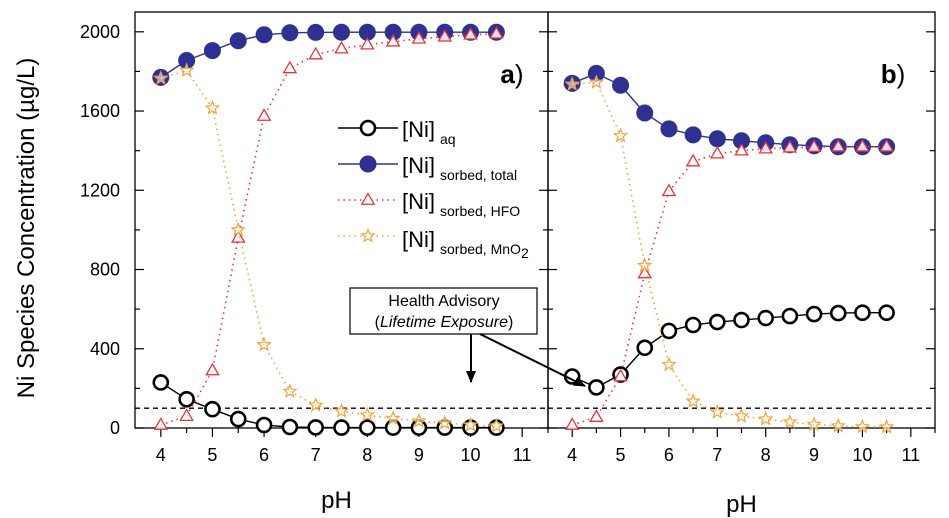 Image resolution: width=949 pixels, height=518 pixels. Describe the element at coordinates (100, 111) in the screenshot. I see `y-tick-label: 1600` at that location.